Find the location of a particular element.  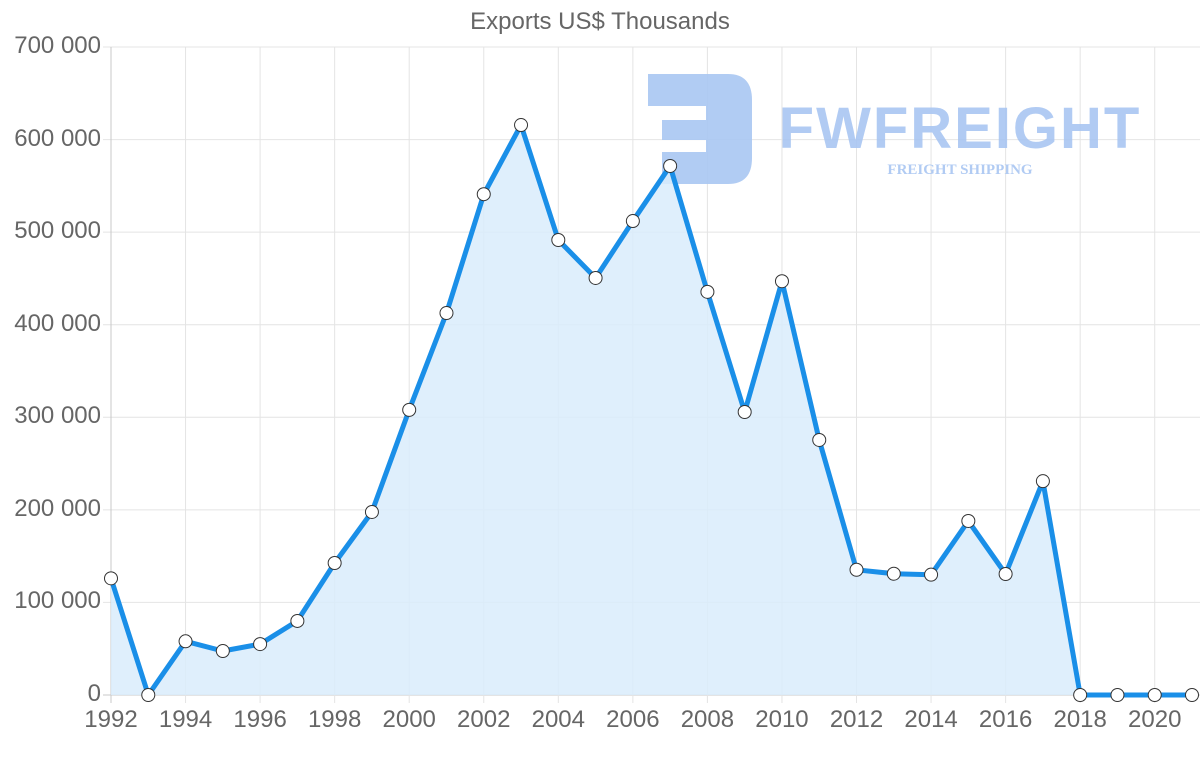

x-tick-label: 2006 is located at coordinates (633, 719).